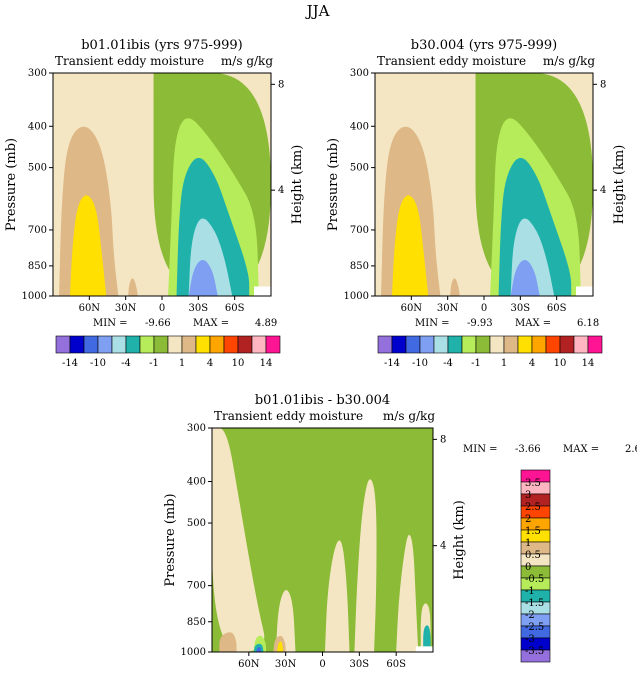 The width and height of the screenshot is (637, 673). What do you see at coordinates (266, 323) in the screenshot?
I see `max-value: 4.89` at bounding box center [266, 323].